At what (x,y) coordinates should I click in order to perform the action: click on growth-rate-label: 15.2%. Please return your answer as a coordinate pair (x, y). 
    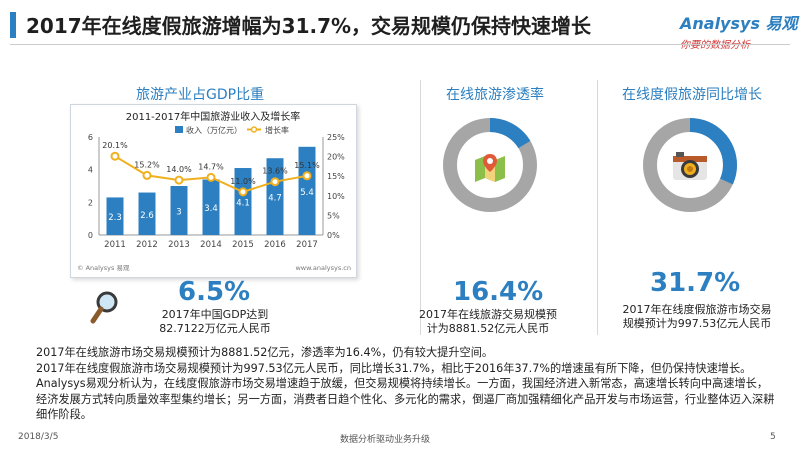
    Looking at the image, I should click on (147, 164).